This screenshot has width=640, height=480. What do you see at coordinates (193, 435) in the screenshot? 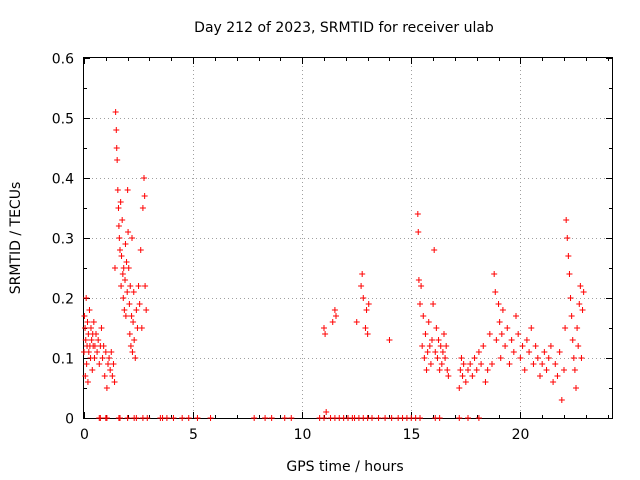
I see `x-tick-label: 5` at bounding box center [193, 435].